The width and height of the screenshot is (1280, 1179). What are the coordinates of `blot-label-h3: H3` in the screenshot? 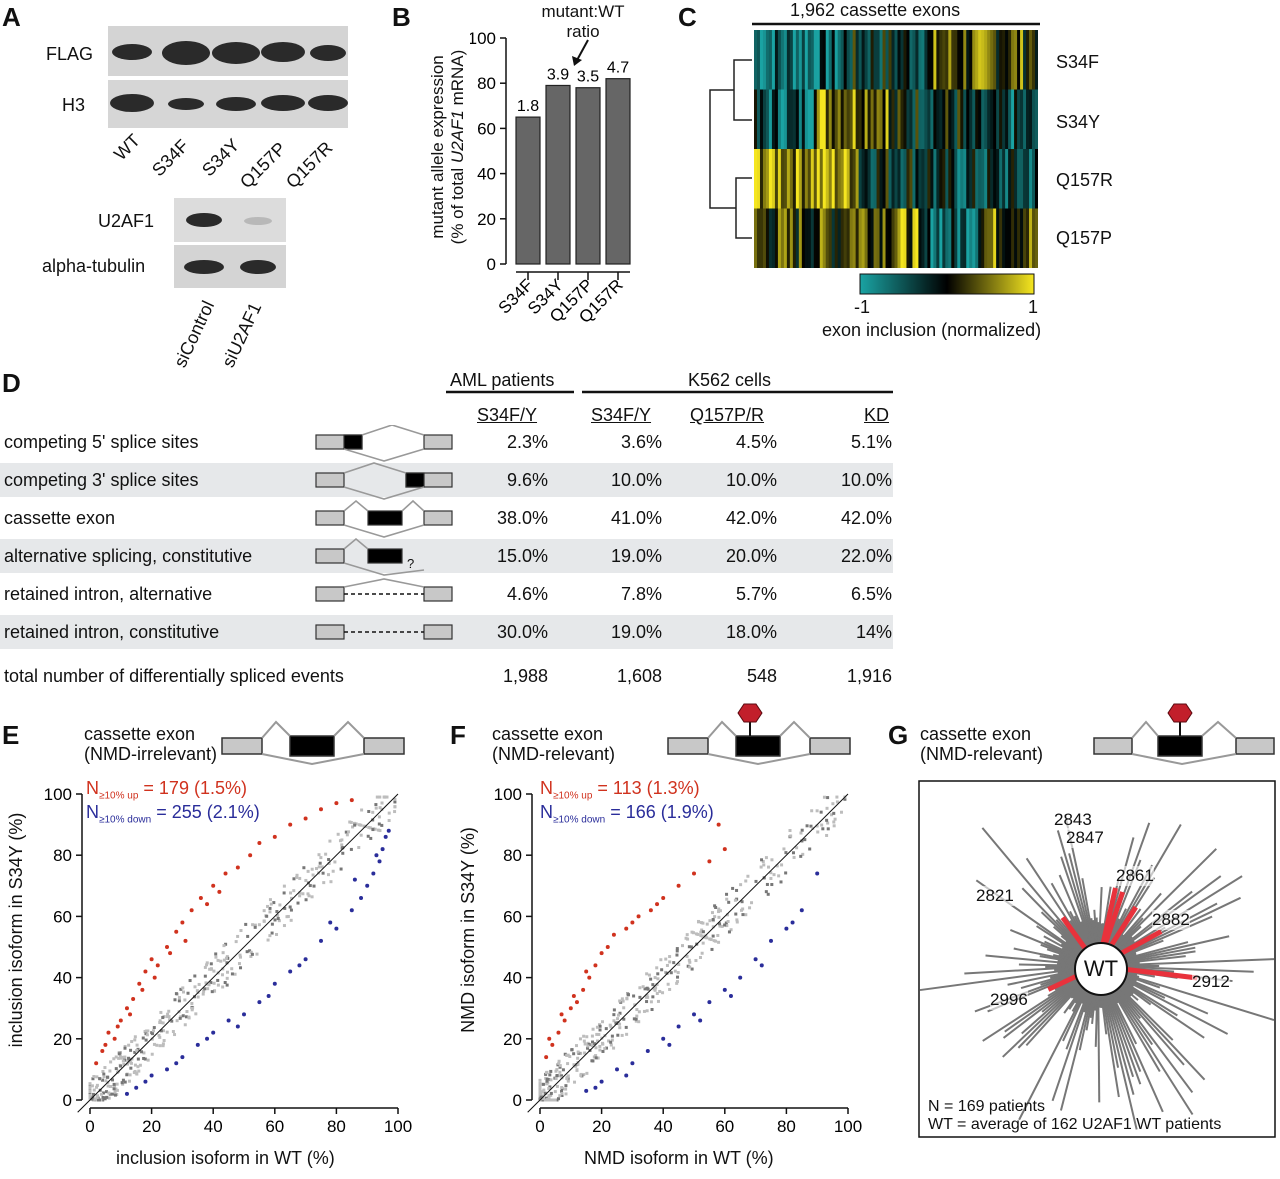 It's located at (74, 105).